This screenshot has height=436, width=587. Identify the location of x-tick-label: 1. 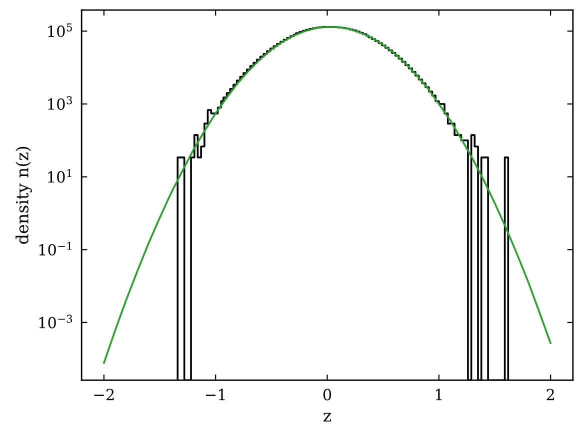
(439, 394).